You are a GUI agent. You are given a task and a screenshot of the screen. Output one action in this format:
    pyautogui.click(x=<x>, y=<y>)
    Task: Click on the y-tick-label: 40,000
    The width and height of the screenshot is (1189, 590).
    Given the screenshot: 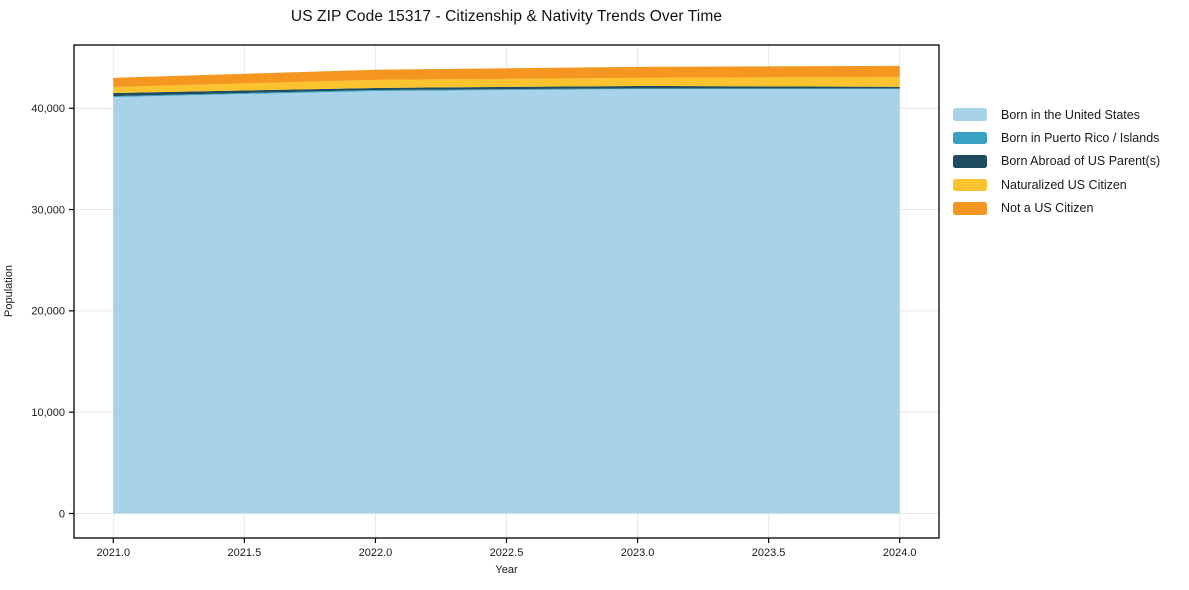 What is the action you would take?
    pyautogui.click(x=48, y=109)
    